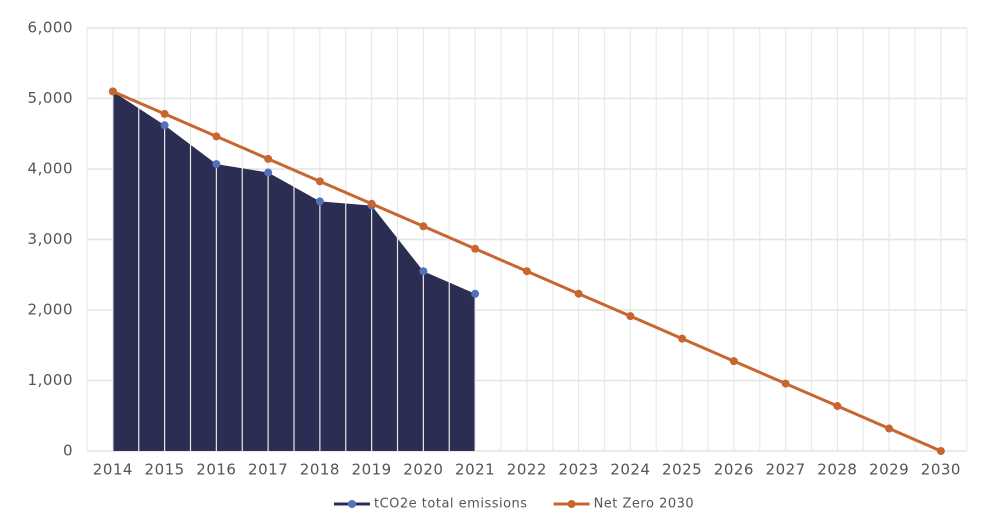  What do you see at coordinates (50, 239) in the screenshot?
I see `y-tick-label: 3,000` at bounding box center [50, 239].